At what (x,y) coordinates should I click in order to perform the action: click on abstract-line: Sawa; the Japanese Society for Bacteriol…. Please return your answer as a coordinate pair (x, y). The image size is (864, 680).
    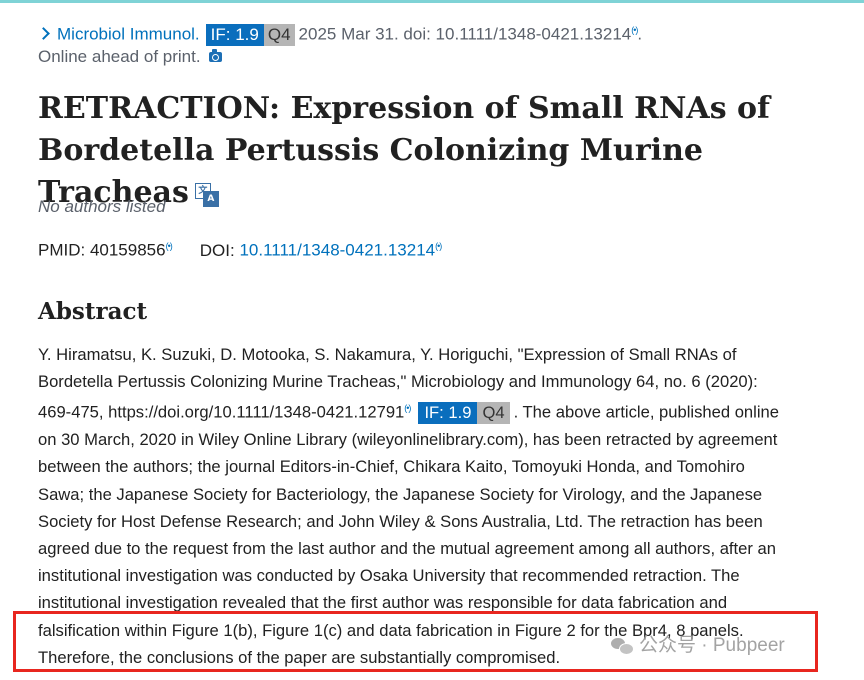
    Looking at the image, I should click on (400, 494).